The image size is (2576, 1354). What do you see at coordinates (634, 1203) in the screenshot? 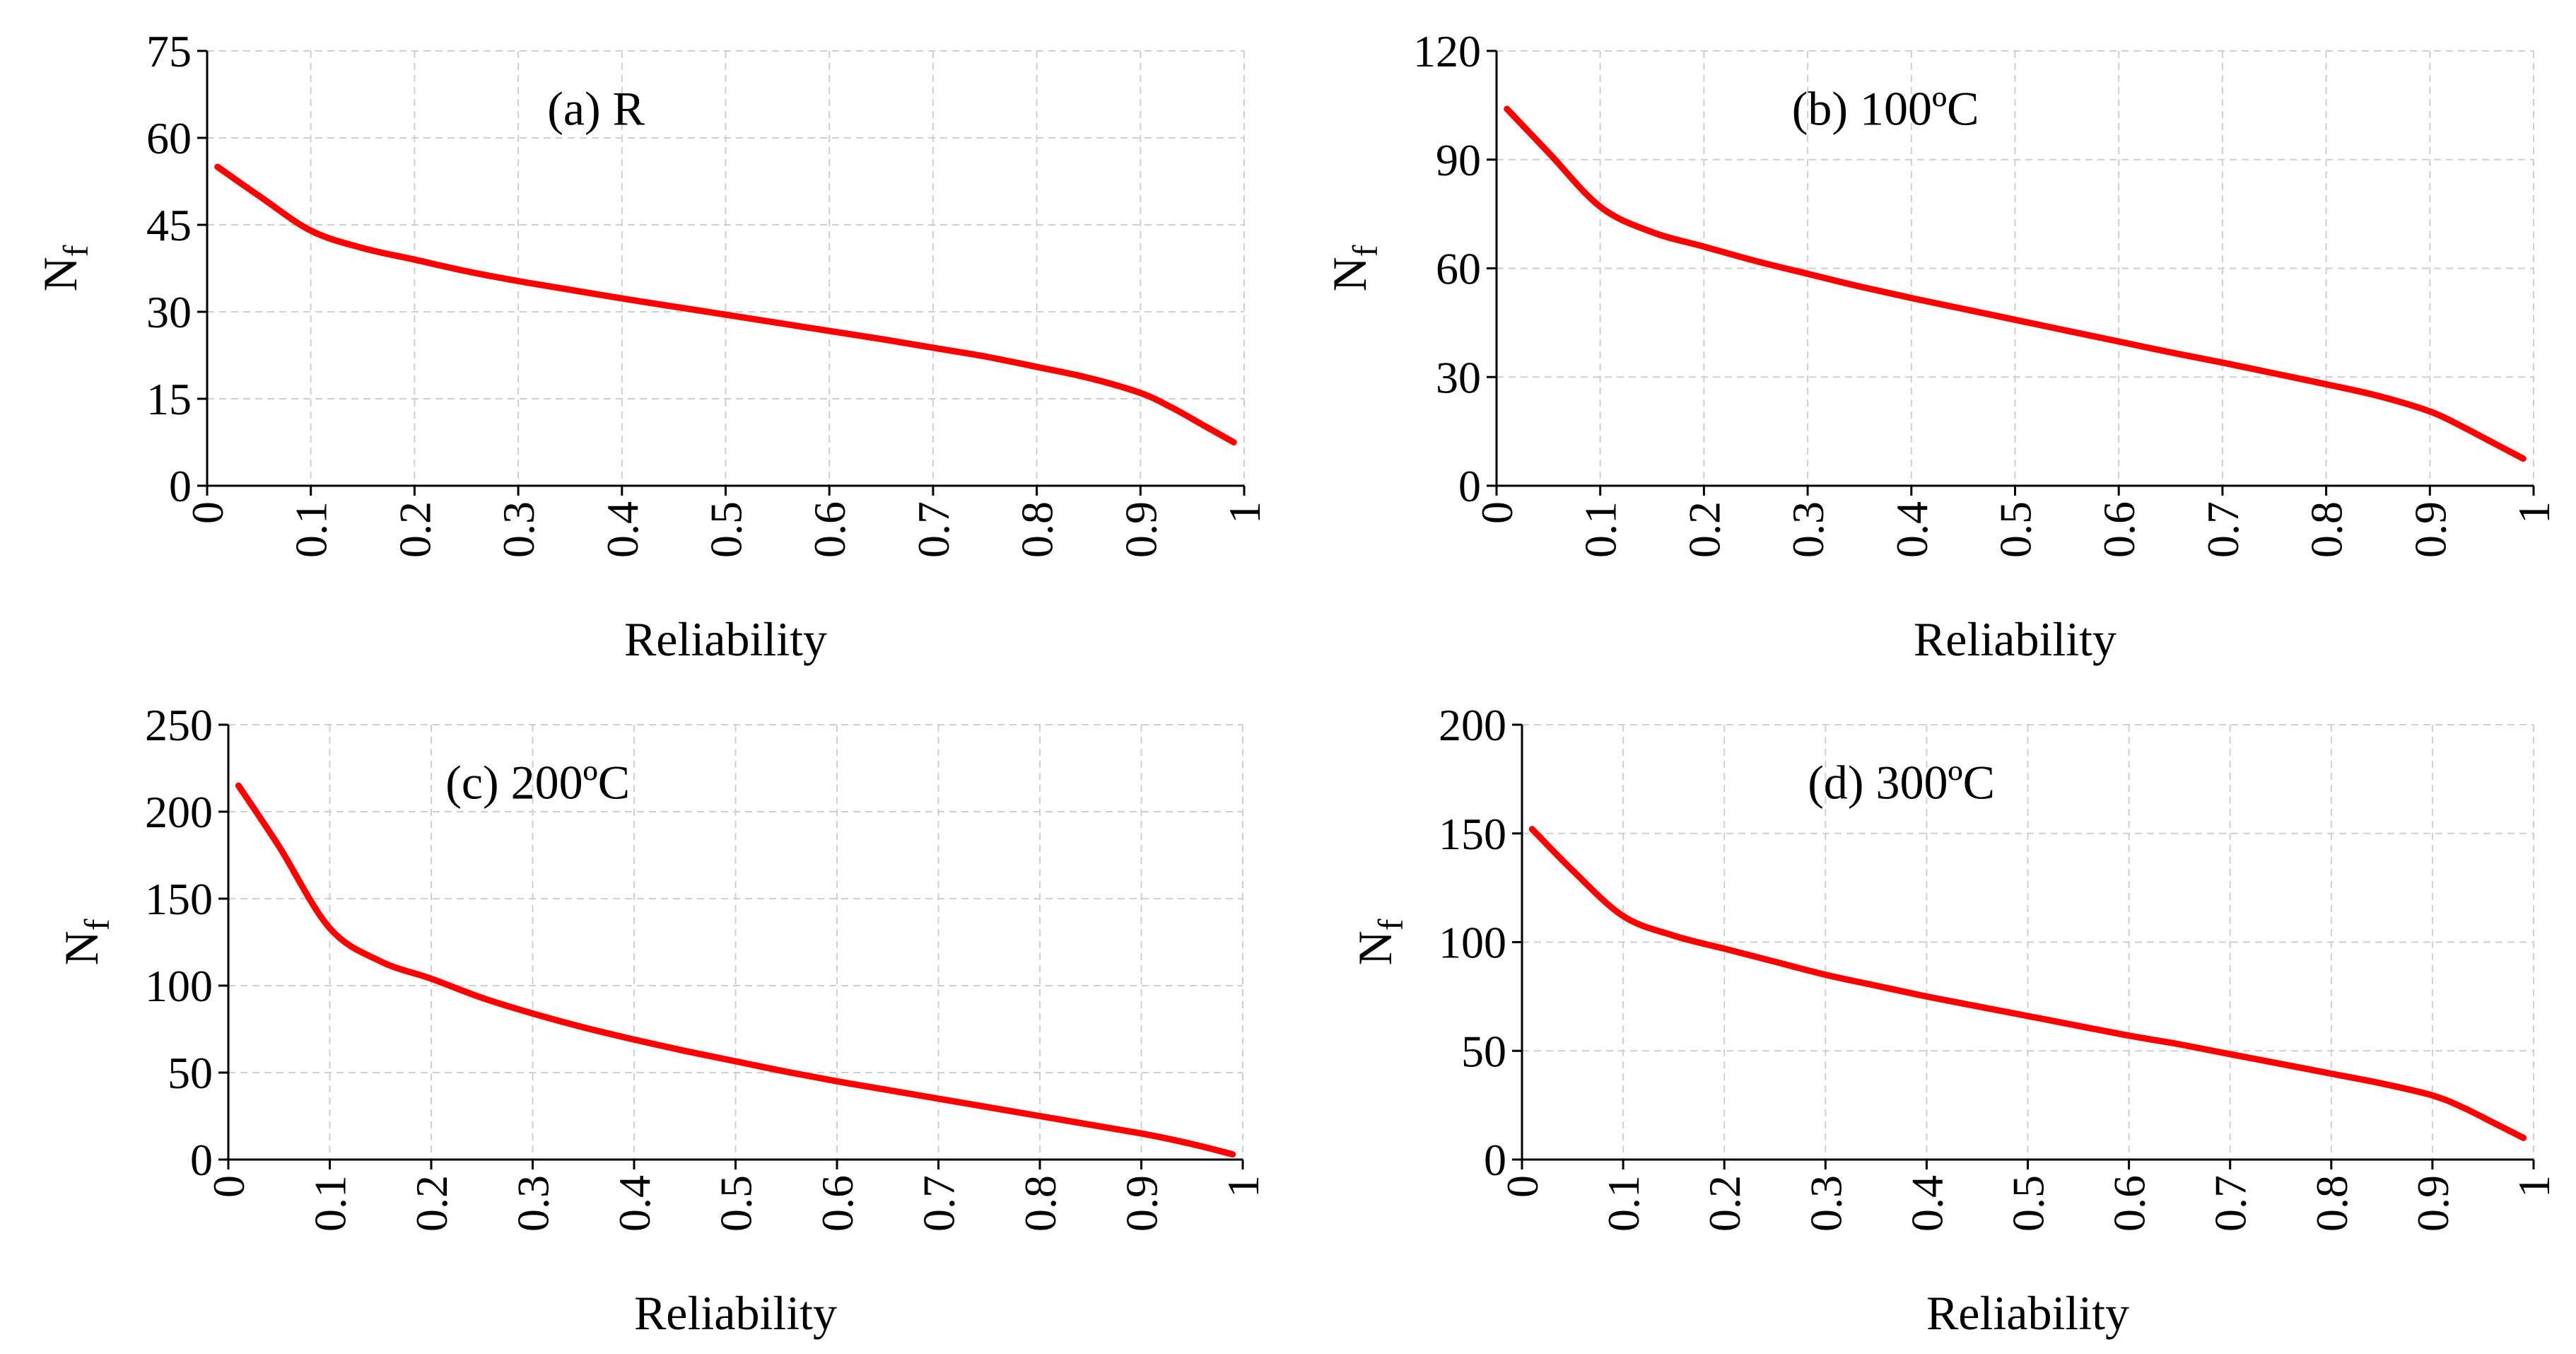
I see `chart-c-x-tick-label-4: 0.4` at bounding box center [634, 1203].